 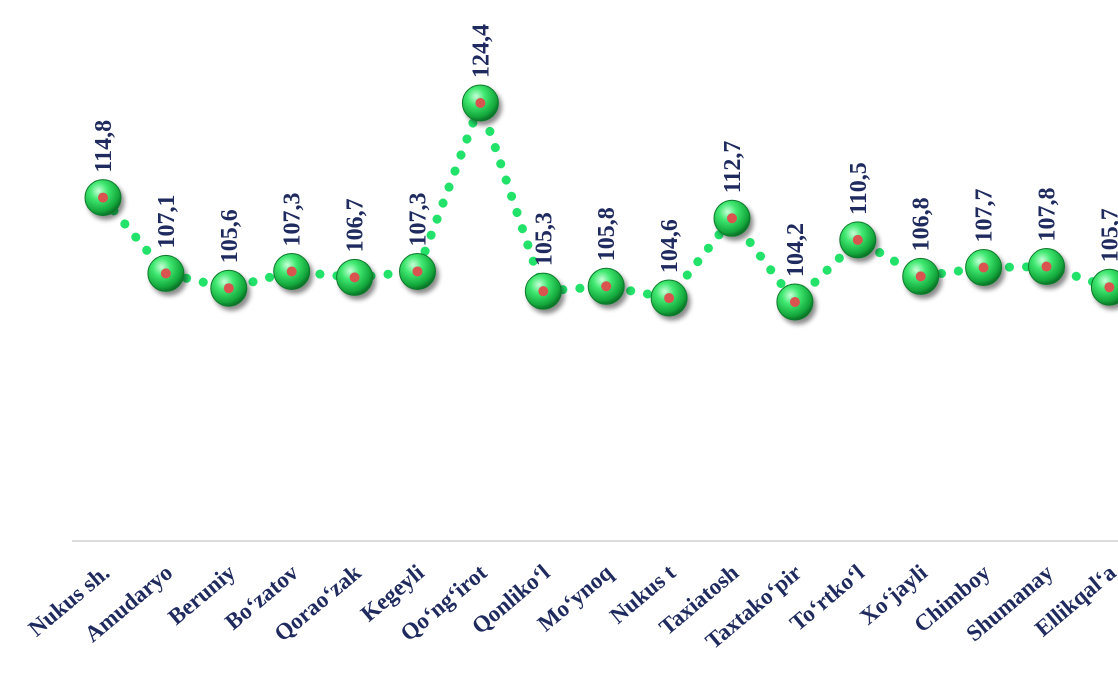 I want to click on data-label: 104,2, so click(x=796, y=250).